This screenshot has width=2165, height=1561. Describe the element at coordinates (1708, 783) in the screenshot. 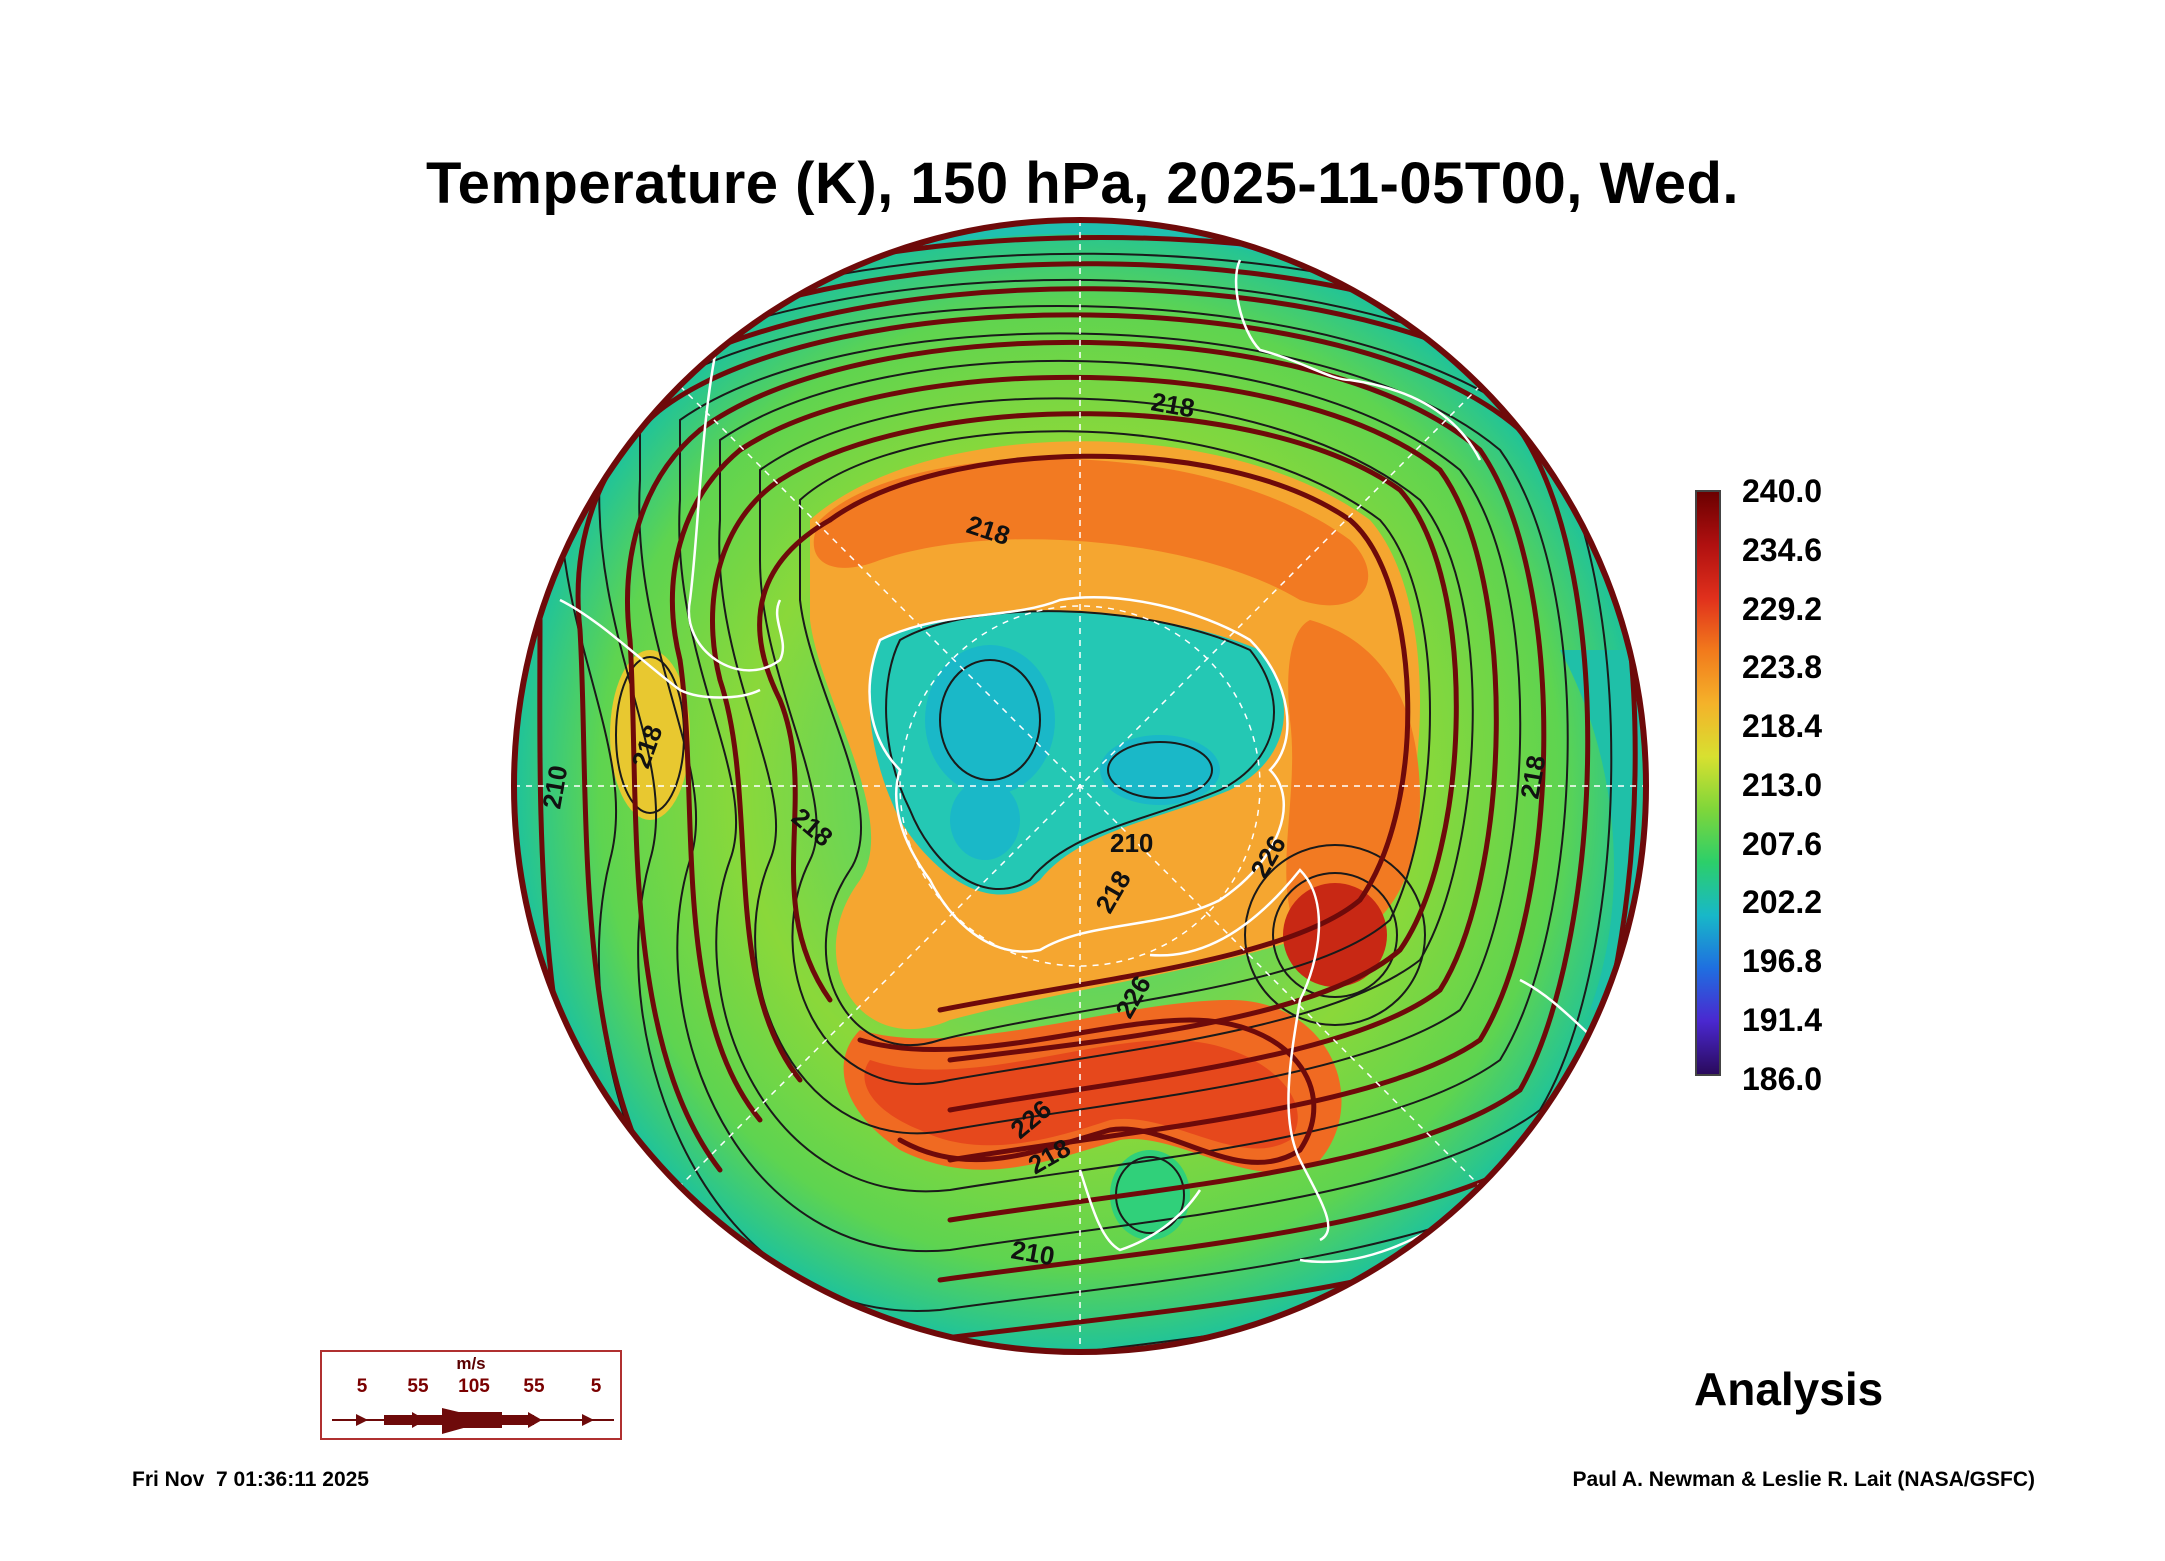

I see `colorbar` at that location.